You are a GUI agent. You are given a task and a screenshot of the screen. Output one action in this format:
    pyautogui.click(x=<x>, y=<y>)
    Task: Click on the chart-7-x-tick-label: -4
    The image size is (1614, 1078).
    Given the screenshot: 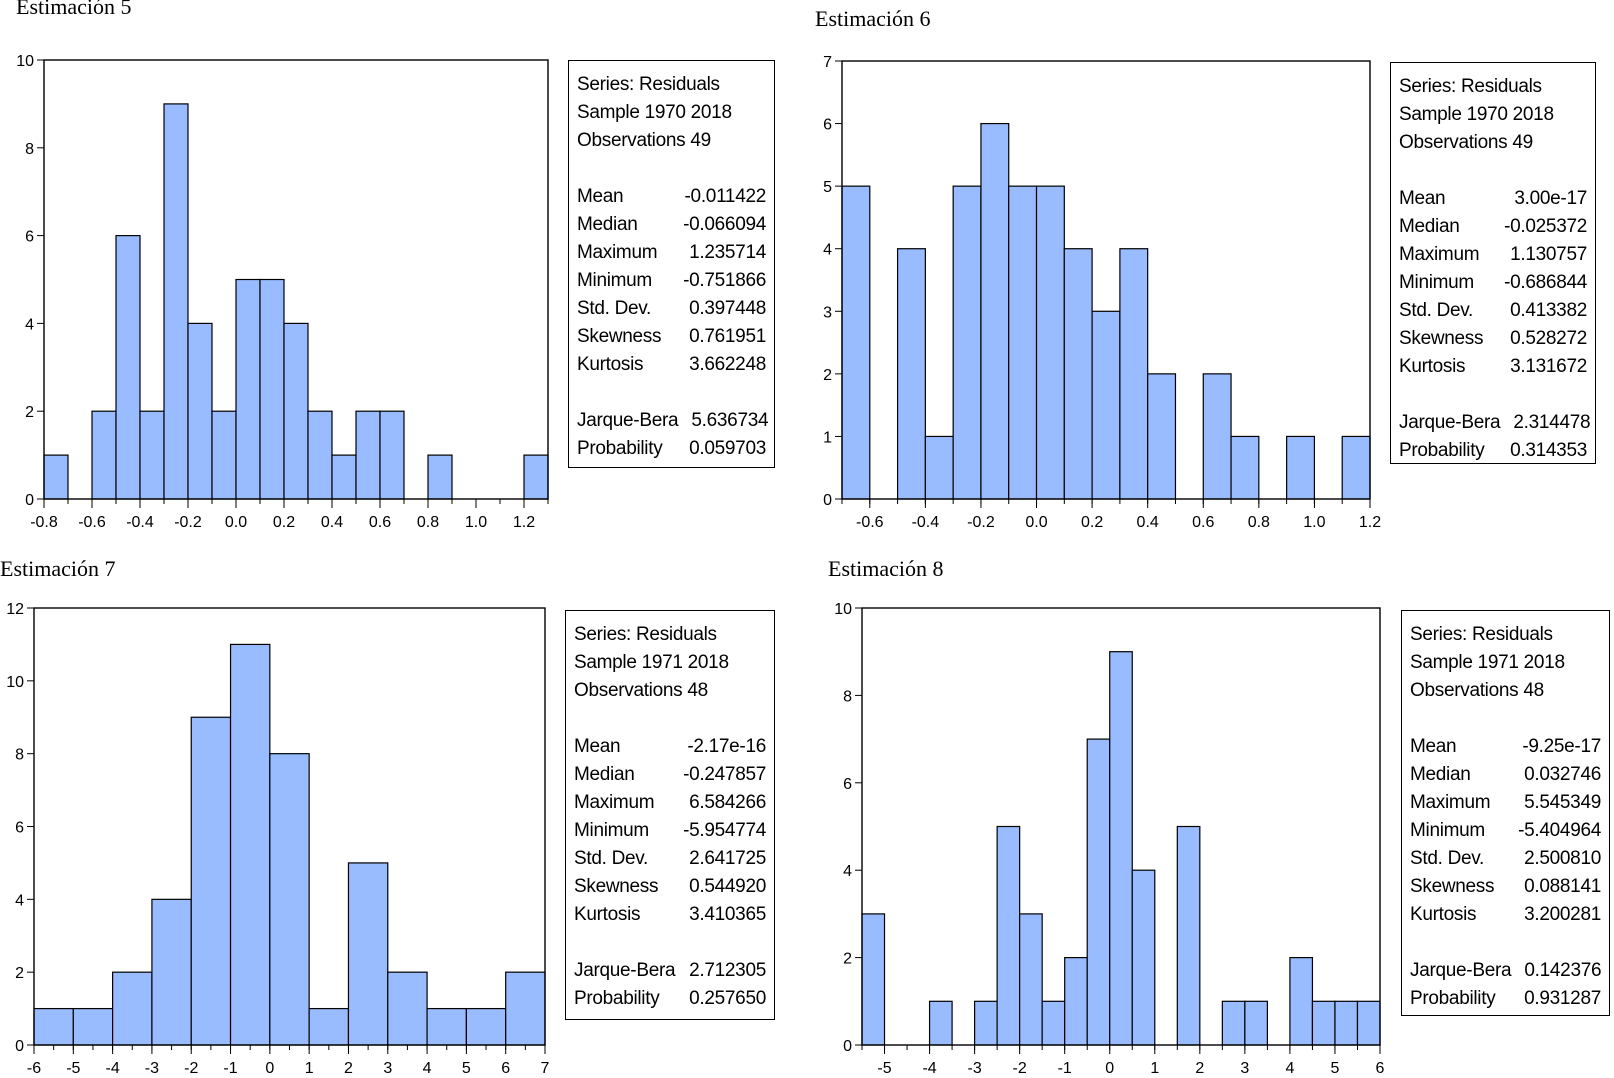 What is the action you would take?
    pyautogui.click(x=112, y=1068)
    